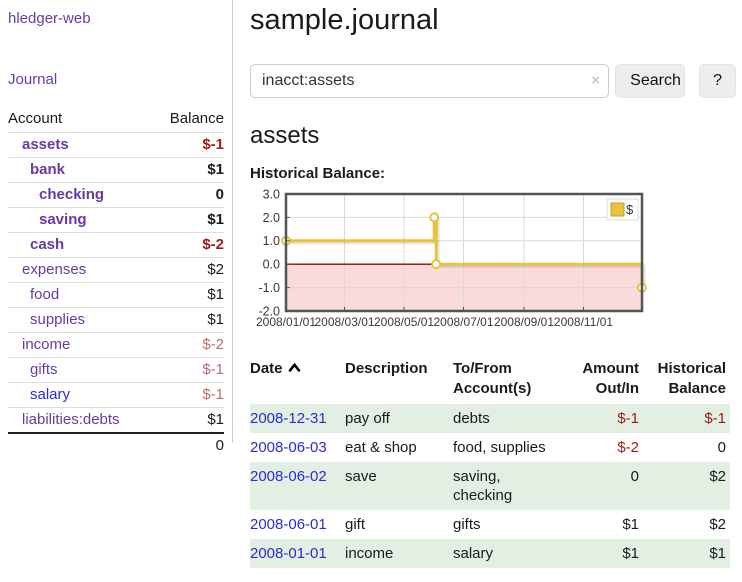 The width and height of the screenshot is (742, 582). What do you see at coordinates (361, 476) in the screenshot?
I see `transaction-description: save` at bounding box center [361, 476].